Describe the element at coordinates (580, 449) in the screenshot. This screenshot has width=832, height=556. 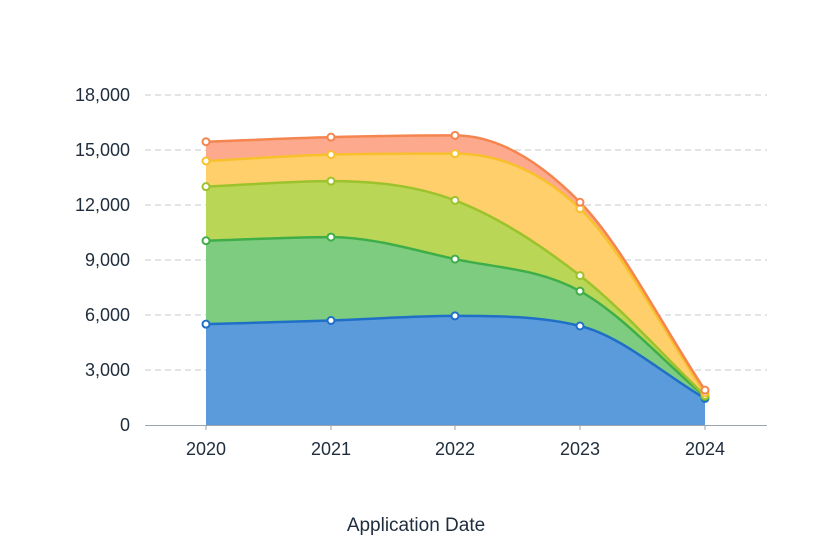
I see `x-tick-label: 2023` at that location.